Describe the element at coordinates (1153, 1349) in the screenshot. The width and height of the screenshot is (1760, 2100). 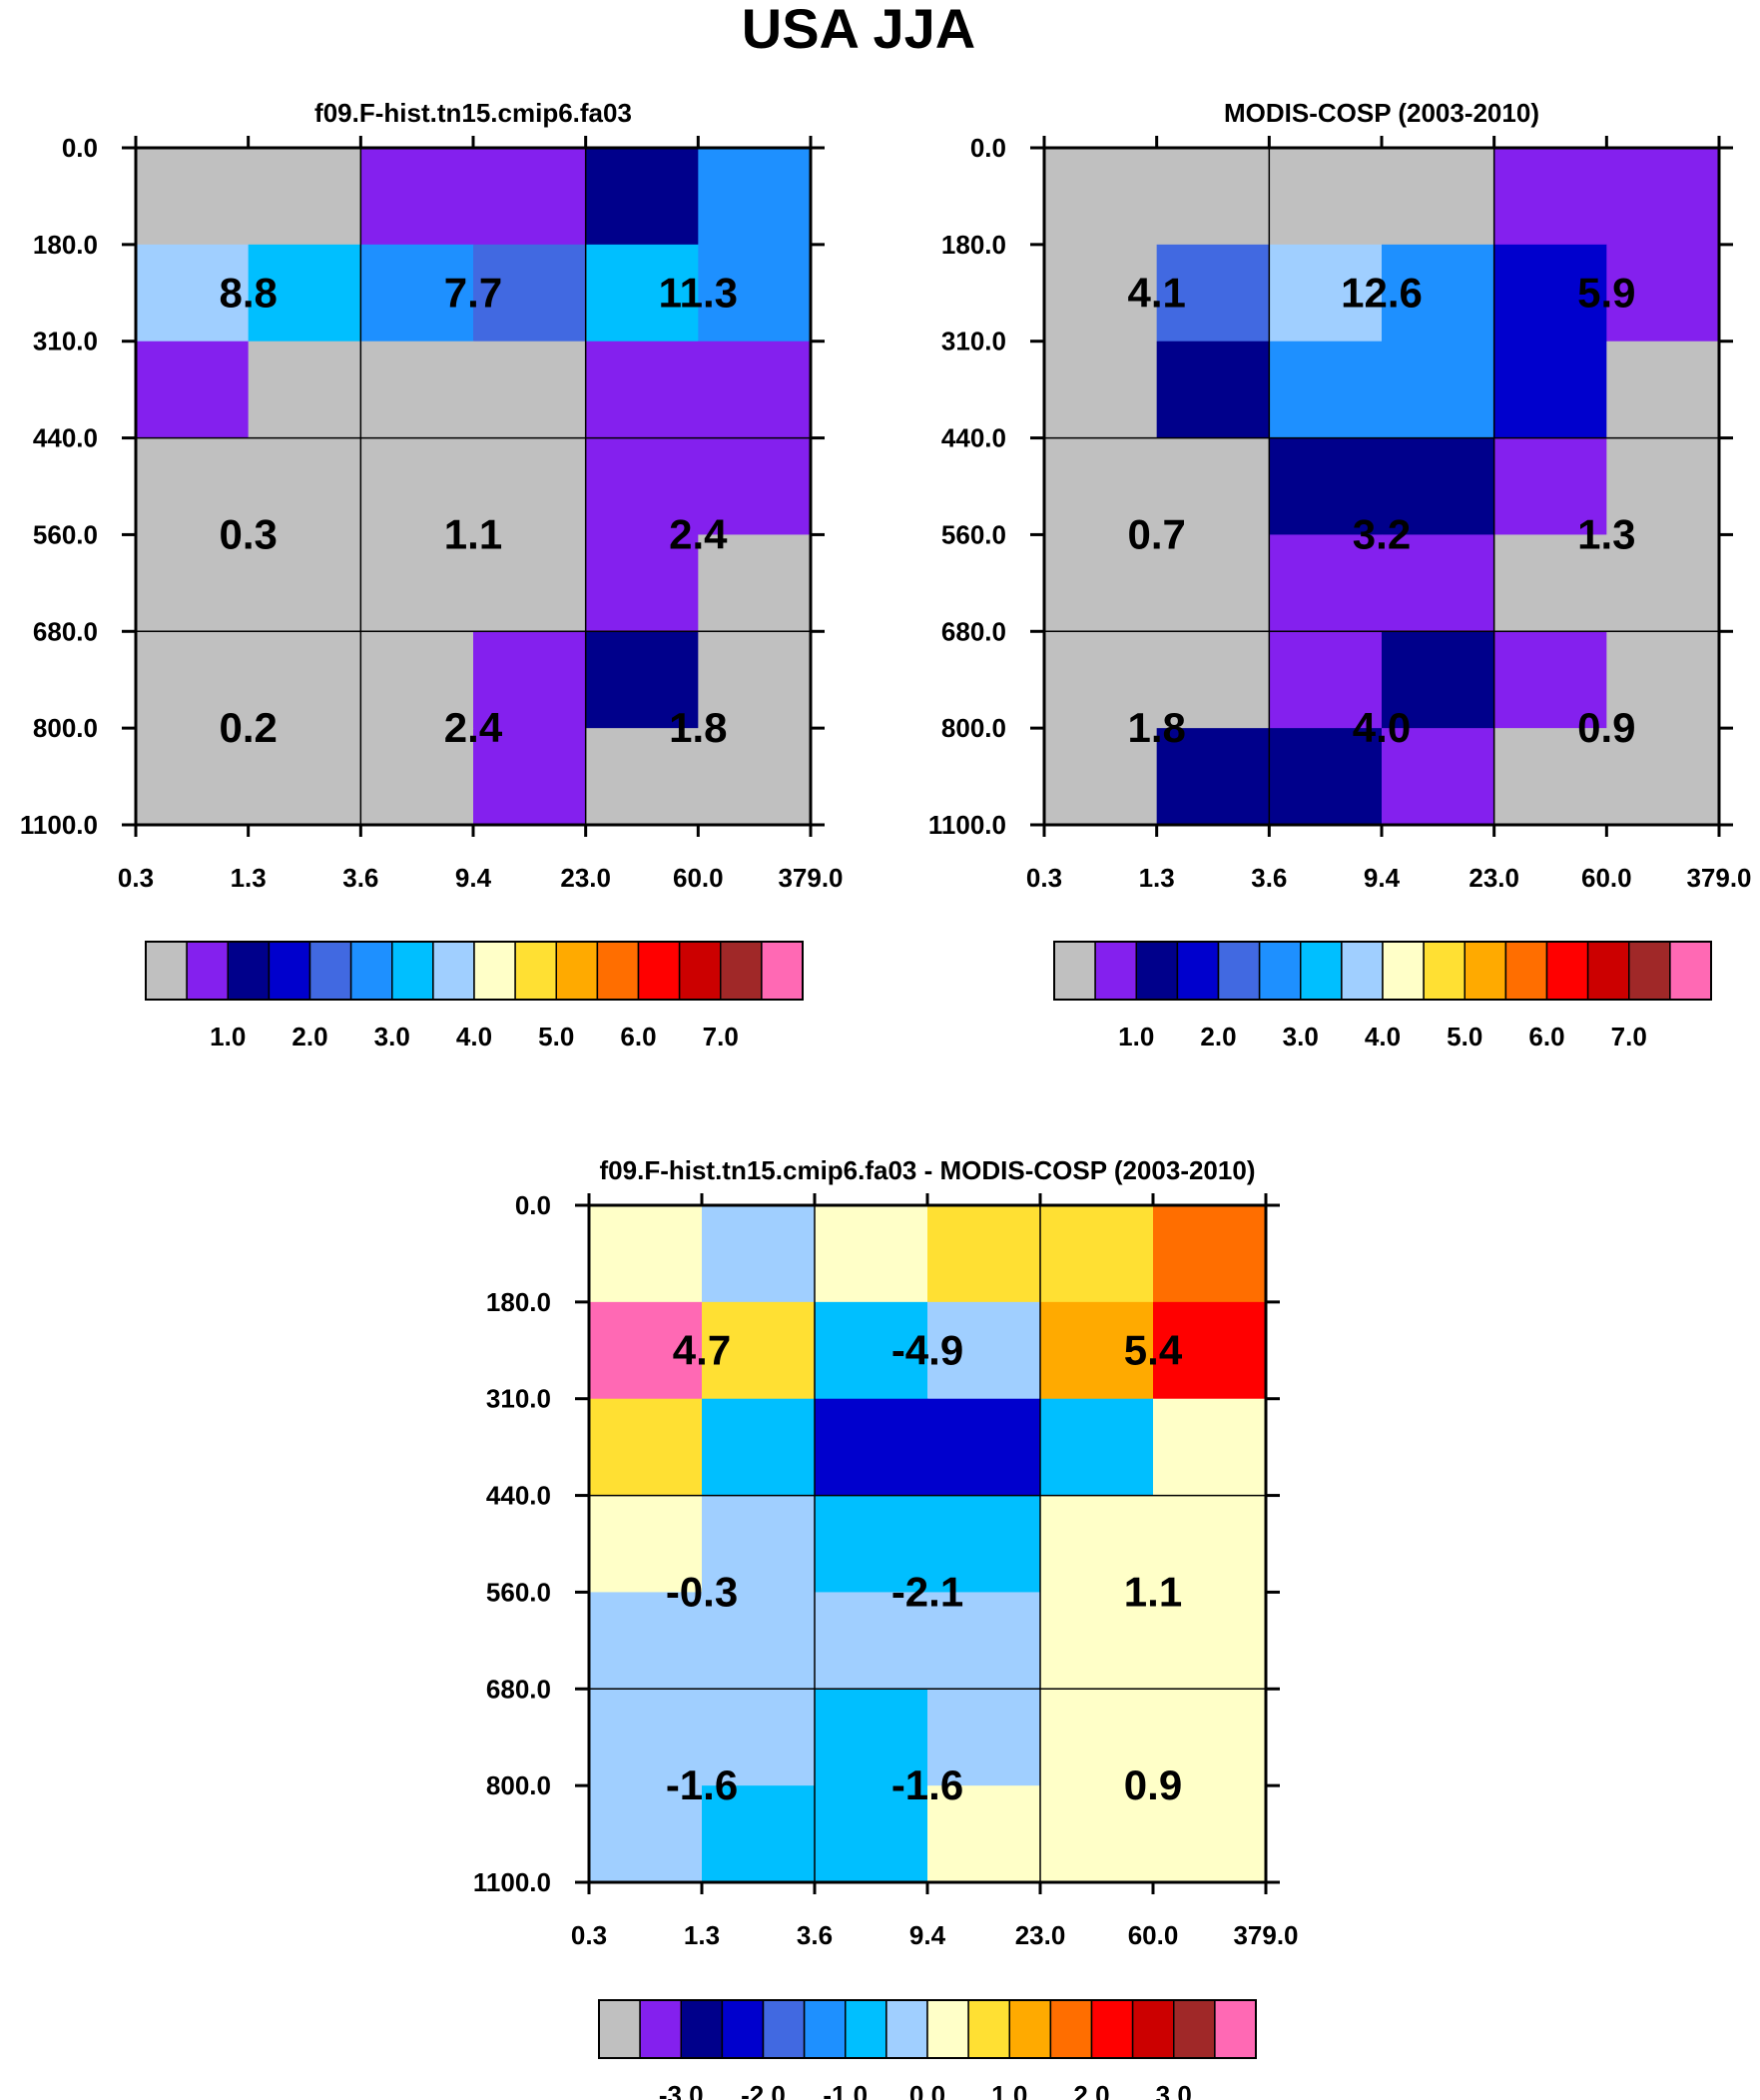
I see `block-value-label: 5.4` at that location.